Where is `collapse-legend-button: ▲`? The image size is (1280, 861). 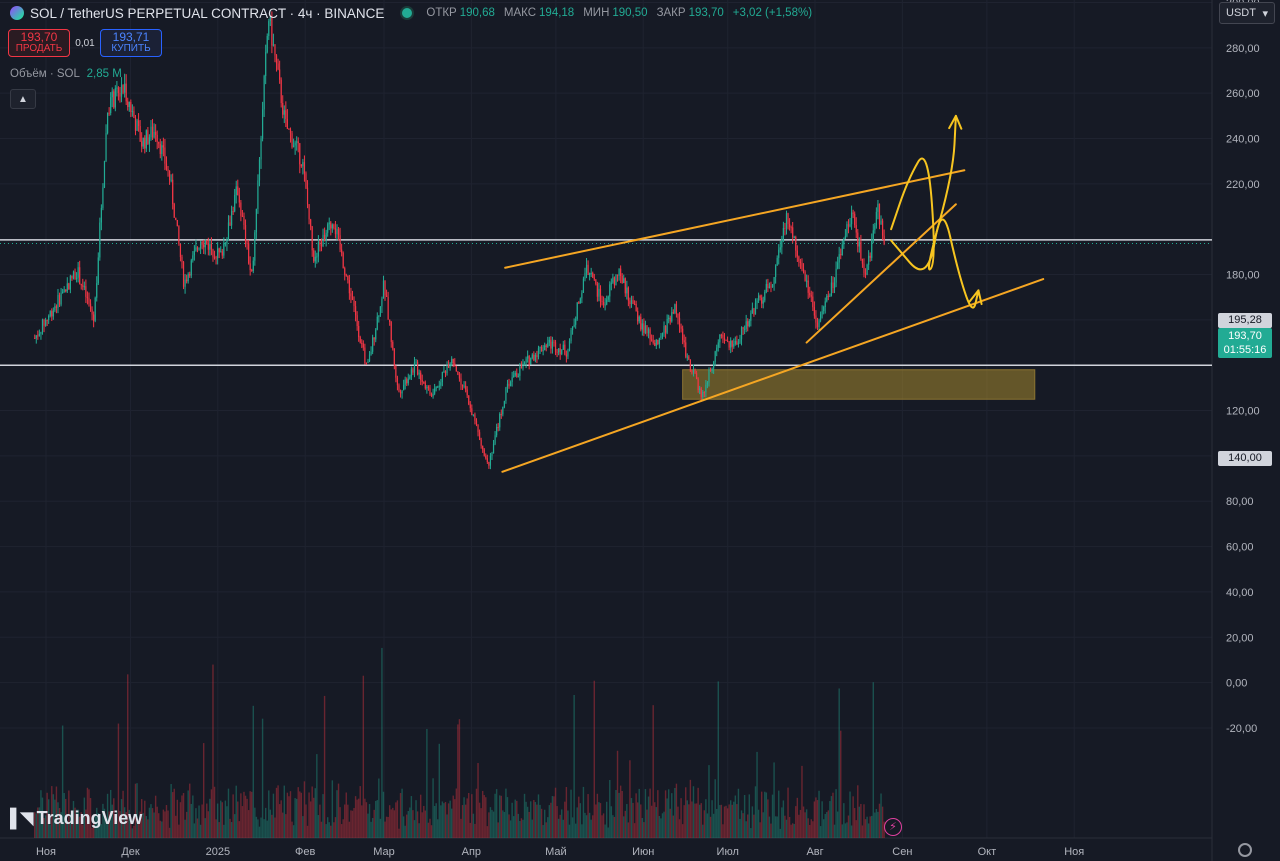 collapse-legend-button: ▲ is located at coordinates (23, 99).